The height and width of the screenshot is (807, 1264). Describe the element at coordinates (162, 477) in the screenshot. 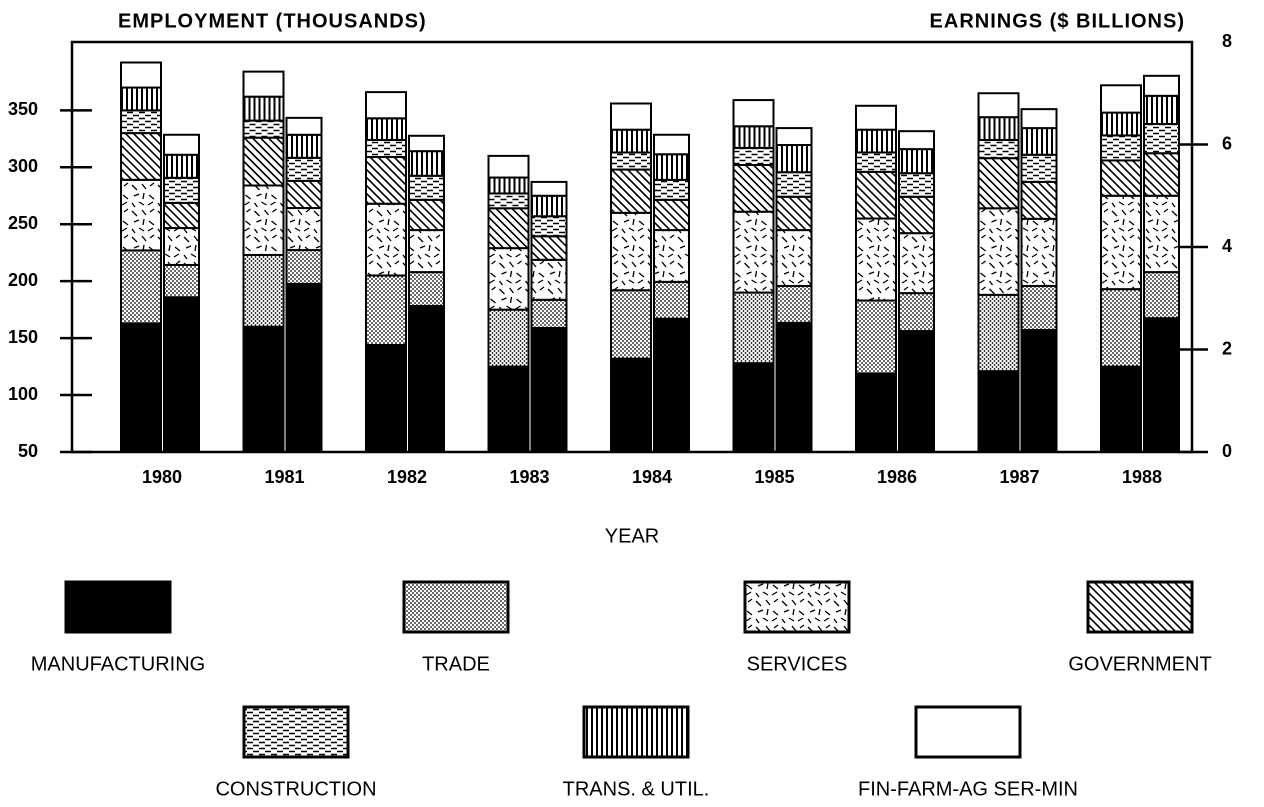

I see `x-tick-label: 1980` at that location.